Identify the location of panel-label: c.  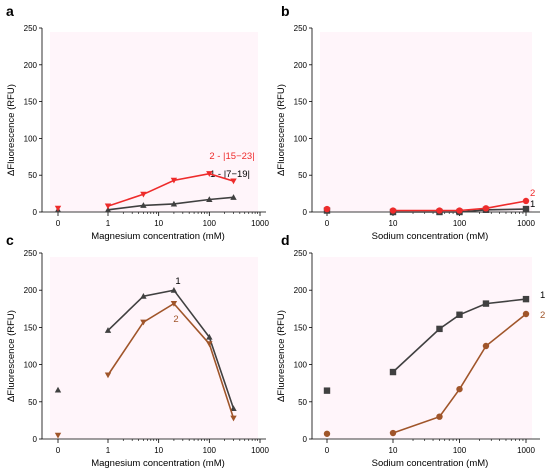
(10, 240).